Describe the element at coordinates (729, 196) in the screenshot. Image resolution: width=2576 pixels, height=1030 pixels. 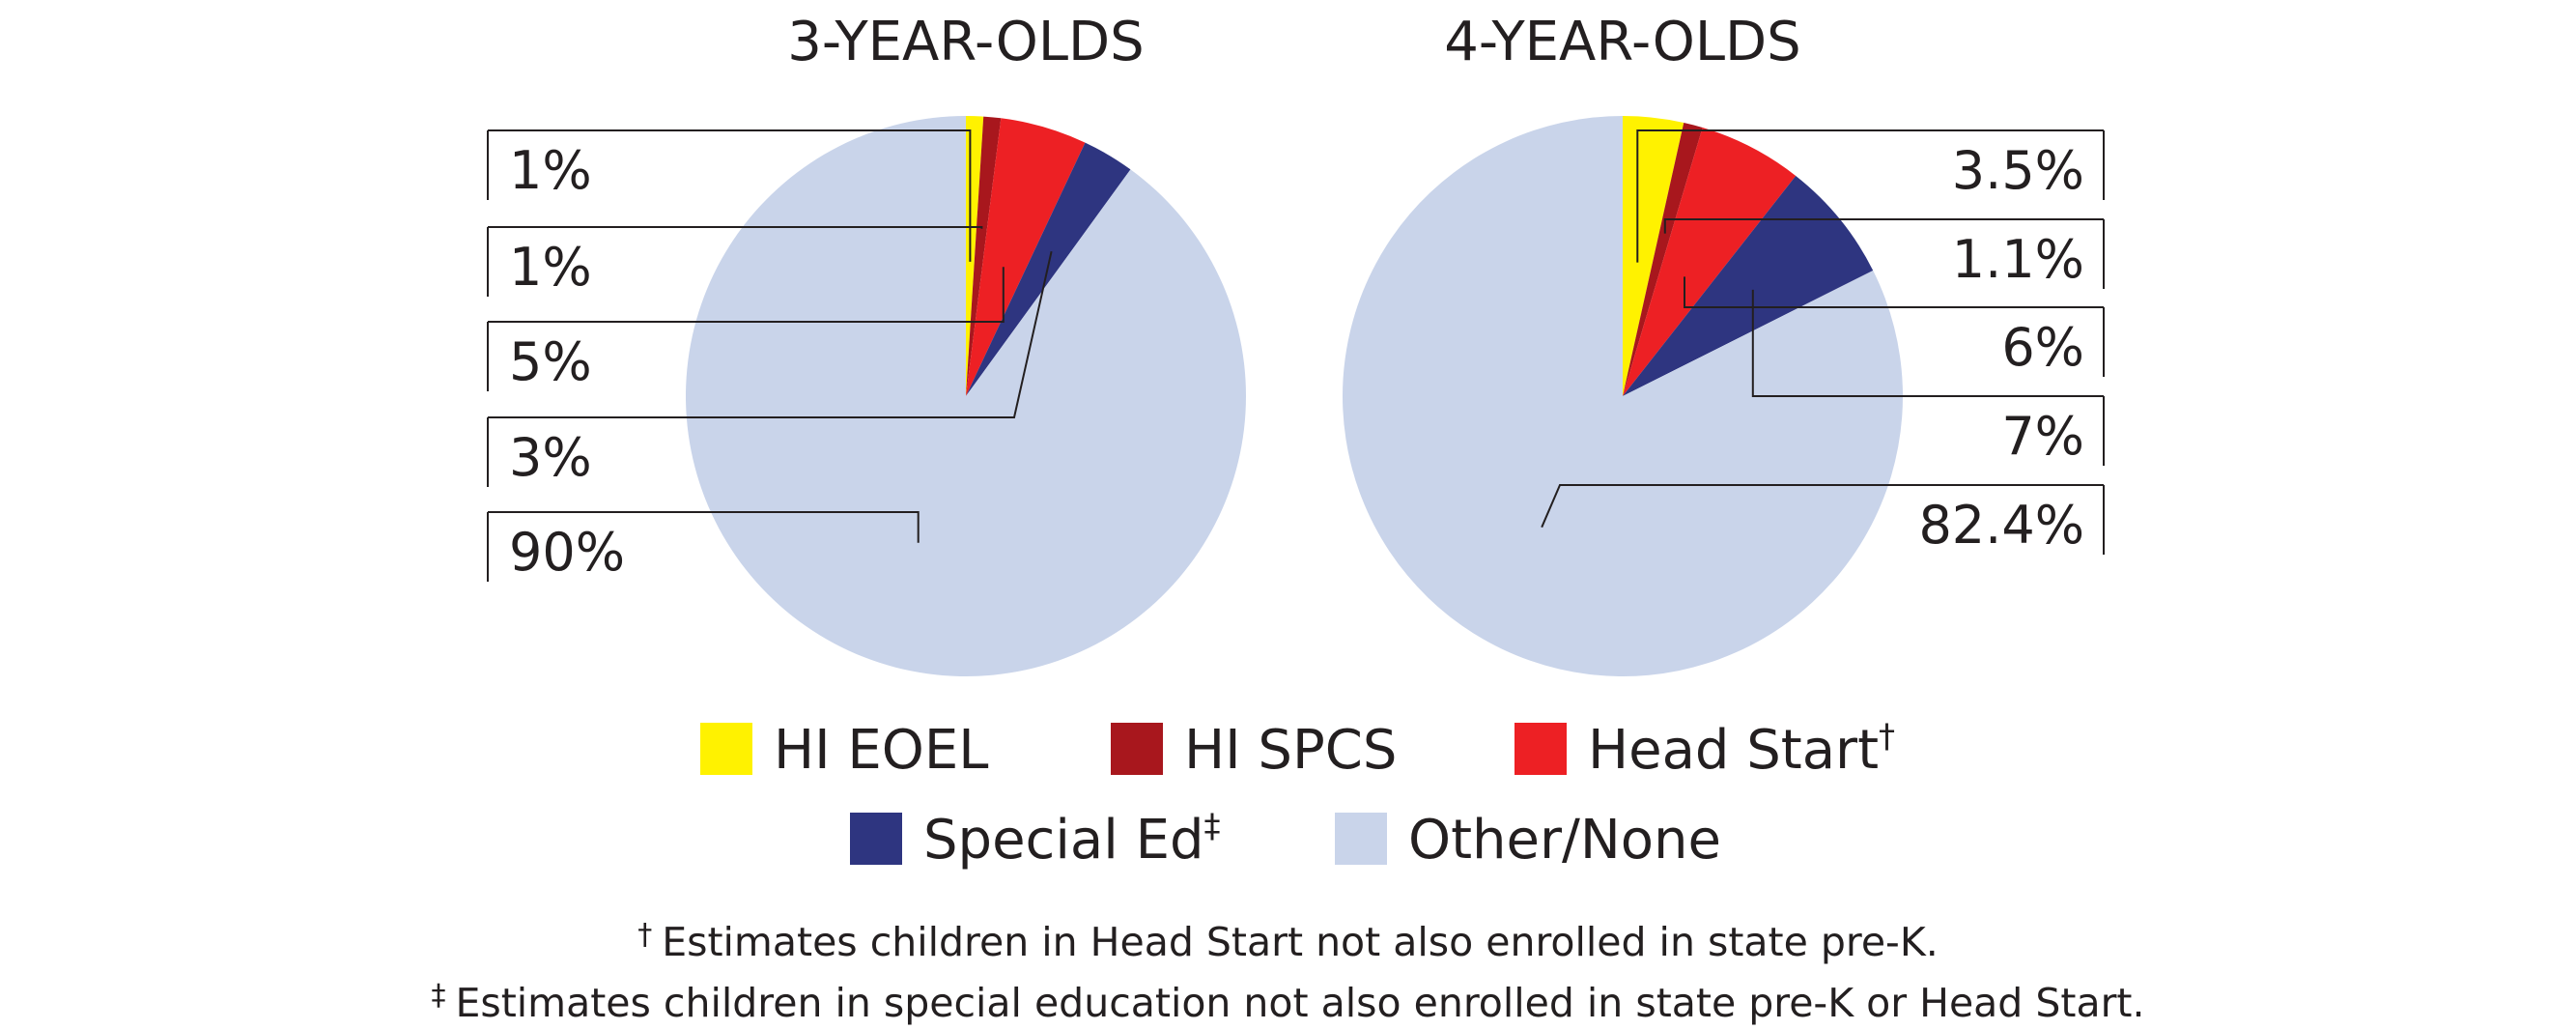
I see `data-label-hi-eoel: 1%` at that location.